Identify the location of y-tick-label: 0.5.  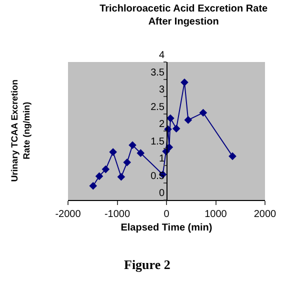
(157, 176).